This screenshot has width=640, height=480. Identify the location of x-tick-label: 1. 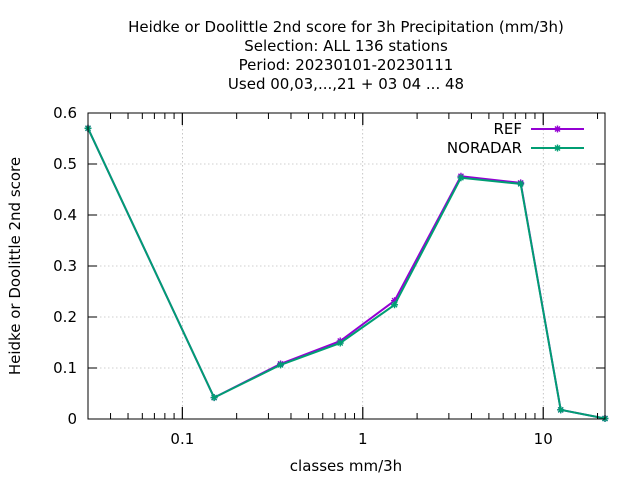
(363, 439).